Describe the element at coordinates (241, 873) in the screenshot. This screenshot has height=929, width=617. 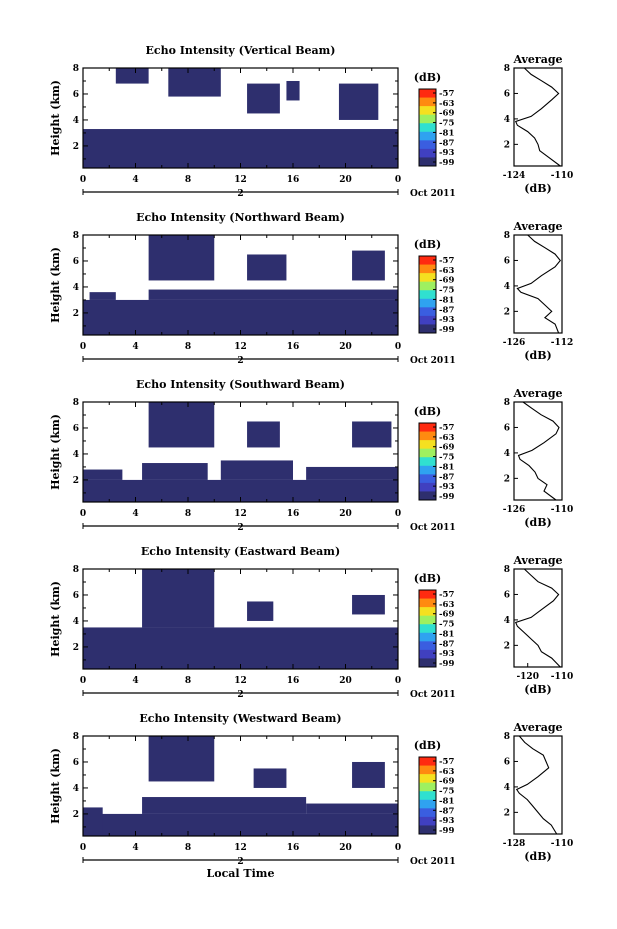
I see `x-axis-label: Local Time` at that location.